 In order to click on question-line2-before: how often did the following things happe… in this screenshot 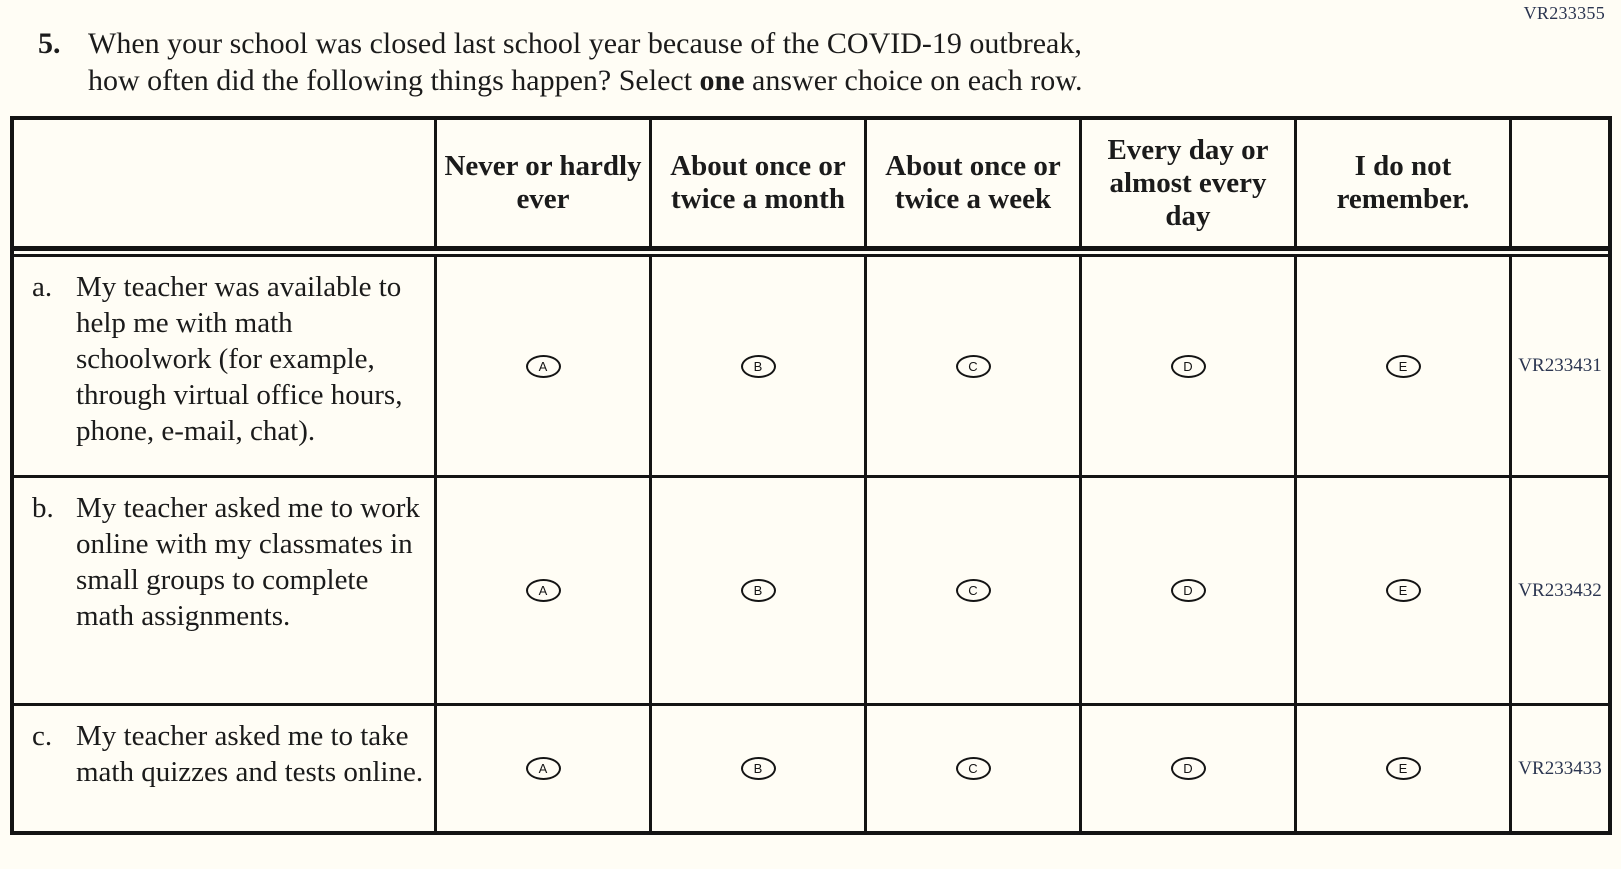, I will do `click(390, 80)`.